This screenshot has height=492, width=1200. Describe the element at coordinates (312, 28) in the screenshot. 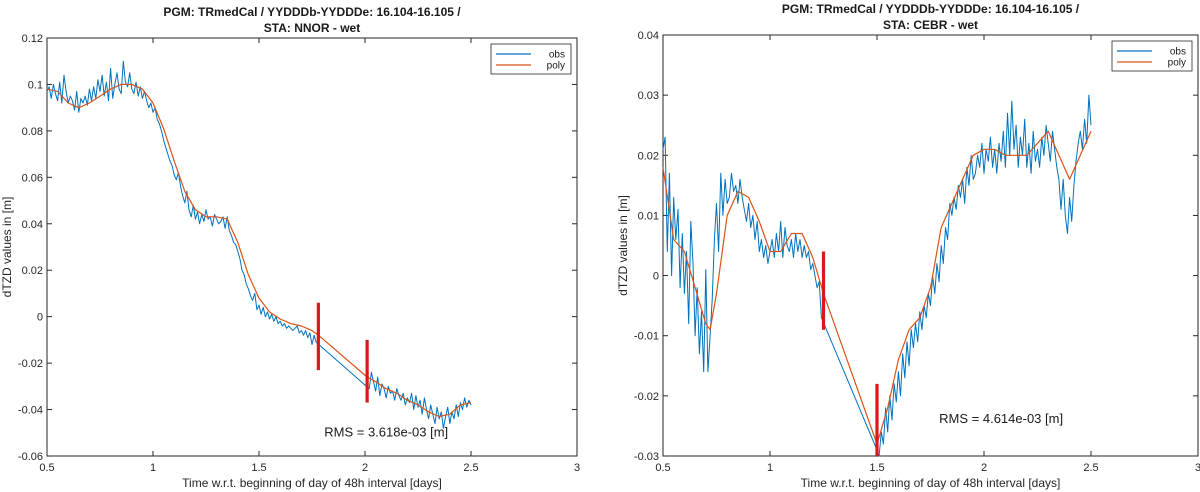

I see `chart-title-line2: STA: NNOR - wet` at that location.